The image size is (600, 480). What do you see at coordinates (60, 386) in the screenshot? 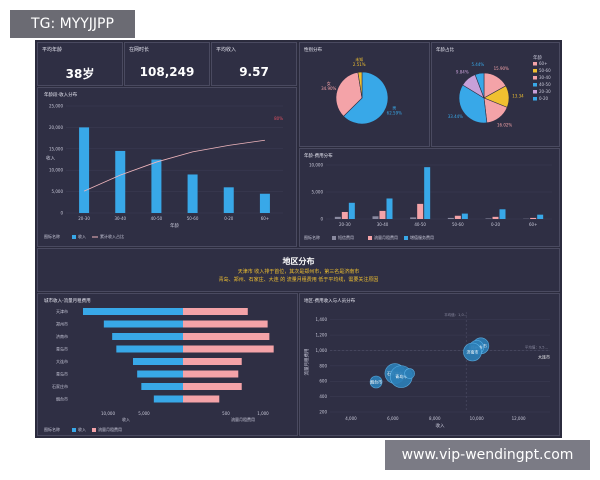
I see `category-label: 石家庄市` at bounding box center [60, 386].